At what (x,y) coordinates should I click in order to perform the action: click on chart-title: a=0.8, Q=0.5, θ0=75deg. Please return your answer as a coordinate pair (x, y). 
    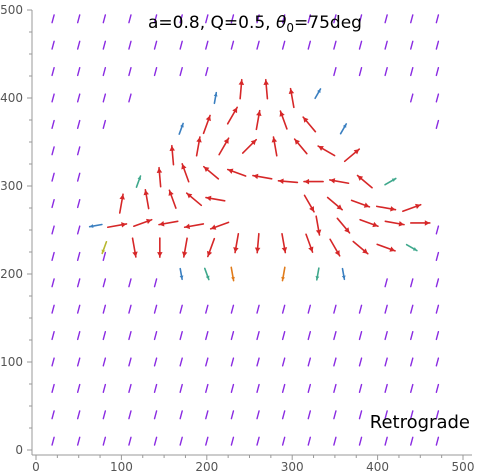
    Looking at the image, I should click on (255, 24).